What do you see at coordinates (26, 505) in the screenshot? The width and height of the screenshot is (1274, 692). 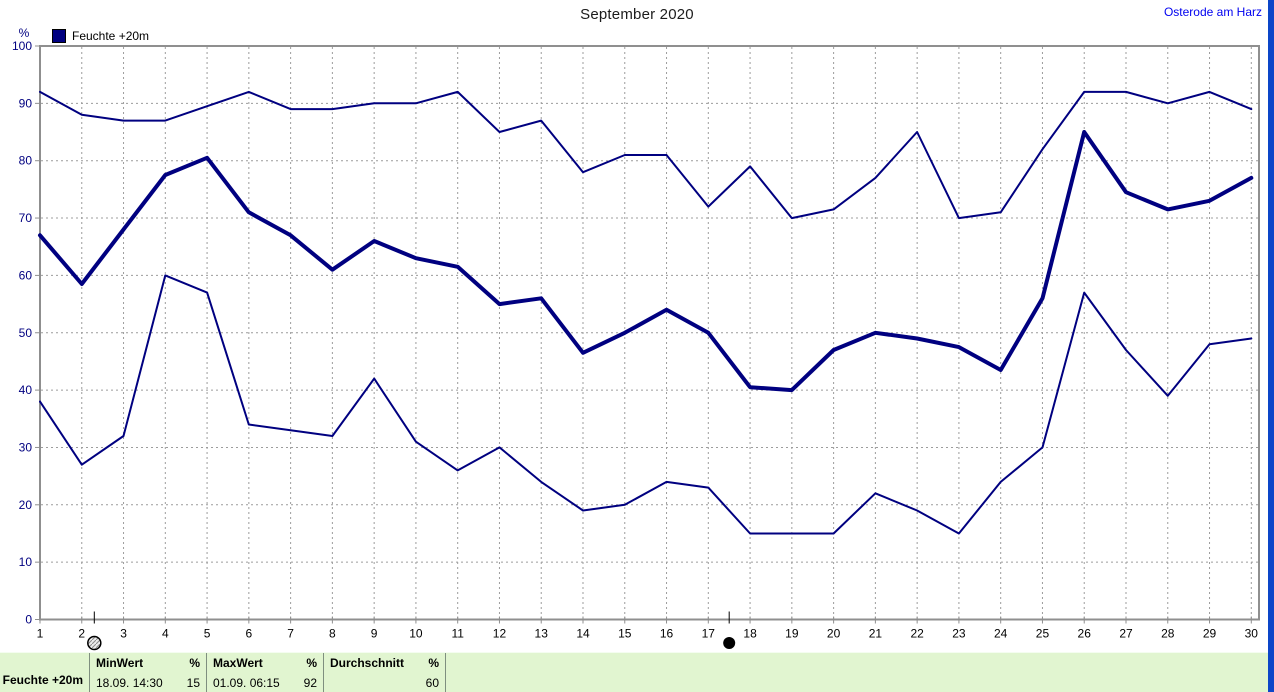 I see `y-tick-label: 20` at bounding box center [26, 505].